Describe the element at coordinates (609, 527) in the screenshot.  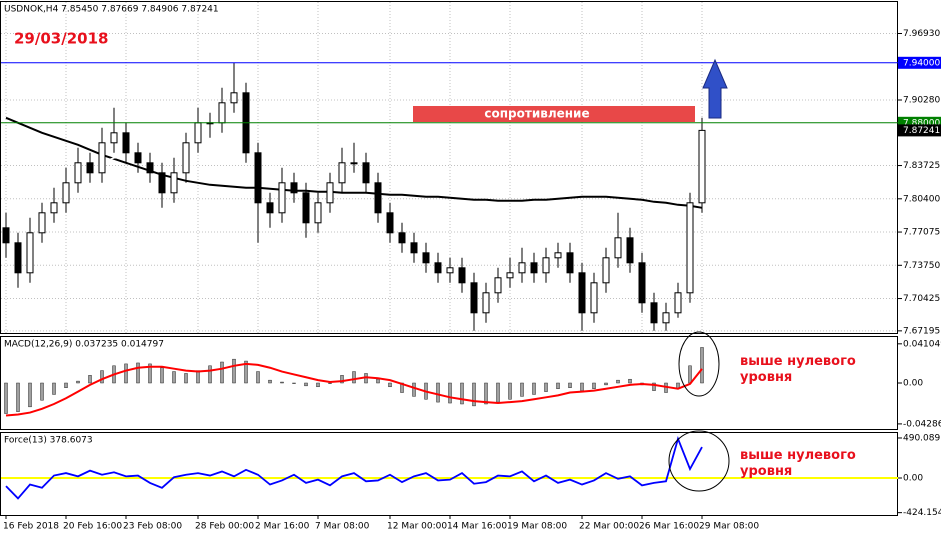
I see `x-tick-label: 22 Mar 00:00` at that location.